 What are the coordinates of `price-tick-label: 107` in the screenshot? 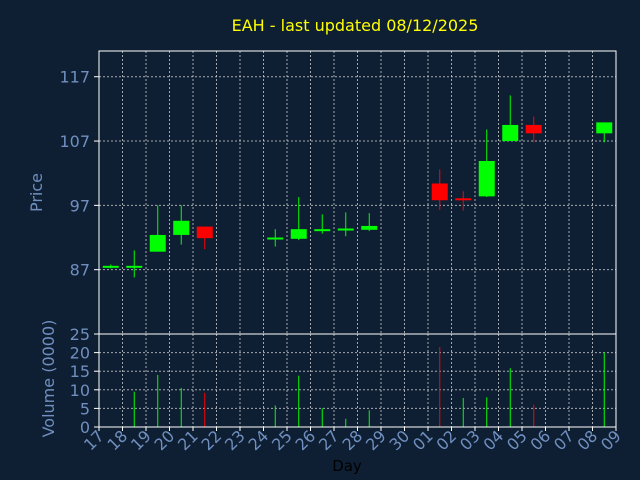 It's located at (74, 141).